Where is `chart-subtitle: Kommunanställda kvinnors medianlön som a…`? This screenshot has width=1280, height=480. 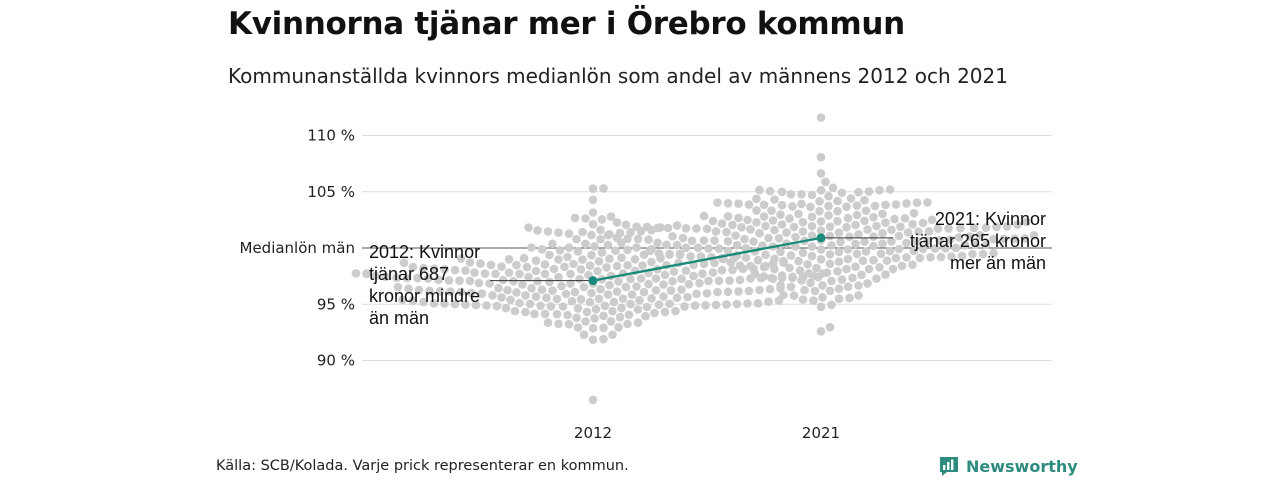
chart-subtitle: Kommunanställda kvinnors medianlön som a… is located at coordinates (618, 76).